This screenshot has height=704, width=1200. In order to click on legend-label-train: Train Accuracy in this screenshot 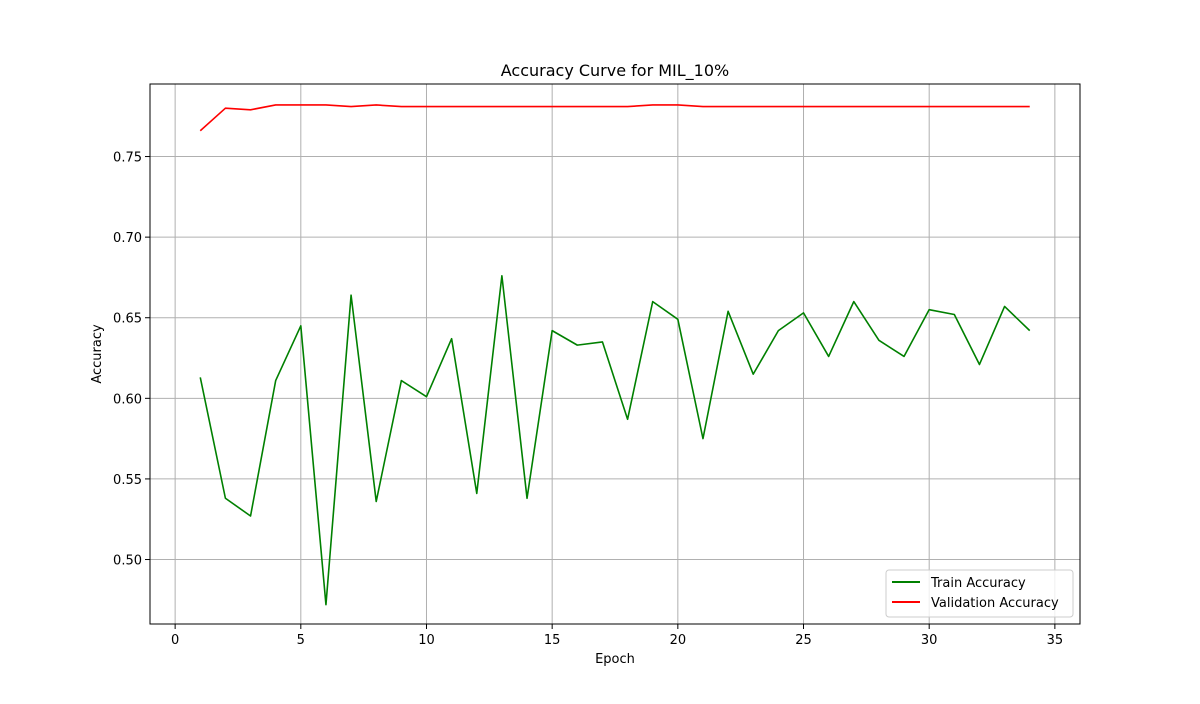, I will do `click(978, 583)`.